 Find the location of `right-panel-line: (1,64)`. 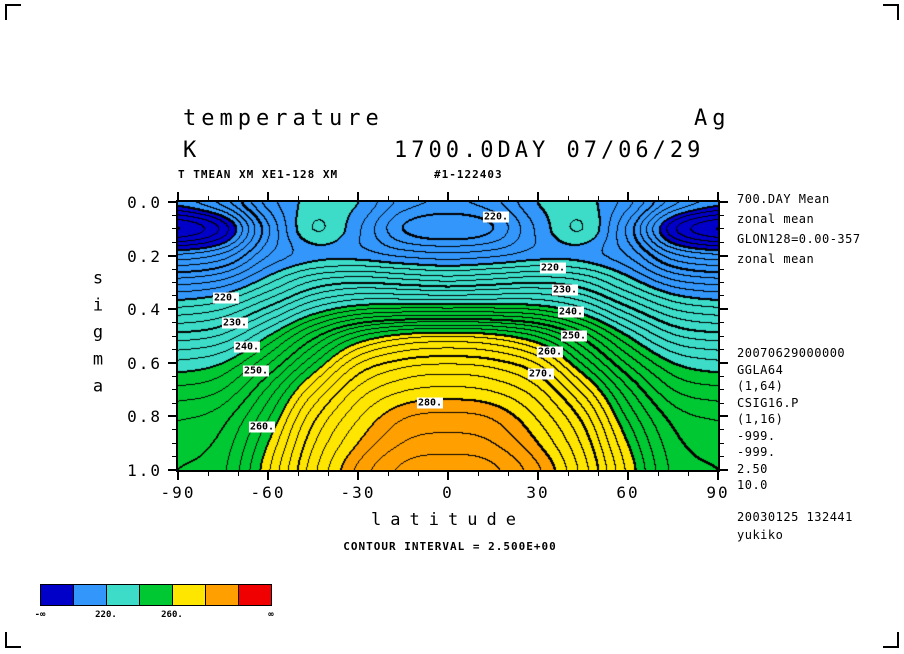

right-panel-line: (1,64) is located at coordinates (760, 386).